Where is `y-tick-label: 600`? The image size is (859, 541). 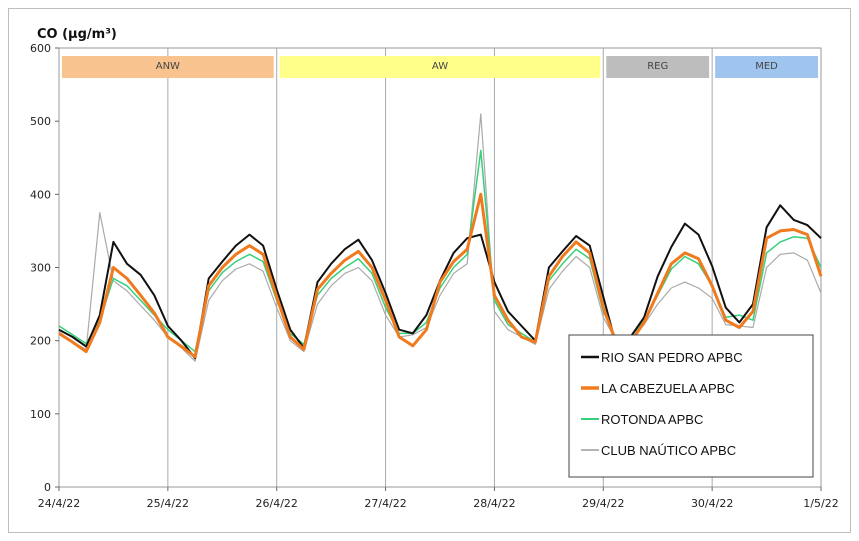 y-tick-label: 600 is located at coordinates (40, 48).